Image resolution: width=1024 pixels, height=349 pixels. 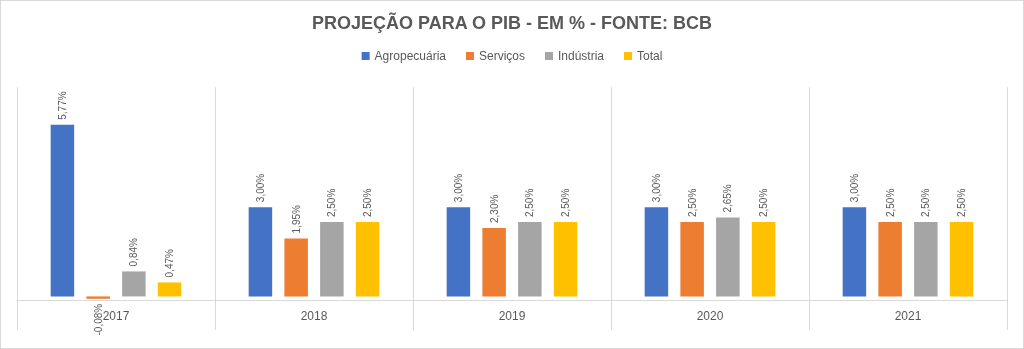 What do you see at coordinates (410, 56) in the screenshot?
I see `legend-label: Agropecuária` at bounding box center [410, 56].